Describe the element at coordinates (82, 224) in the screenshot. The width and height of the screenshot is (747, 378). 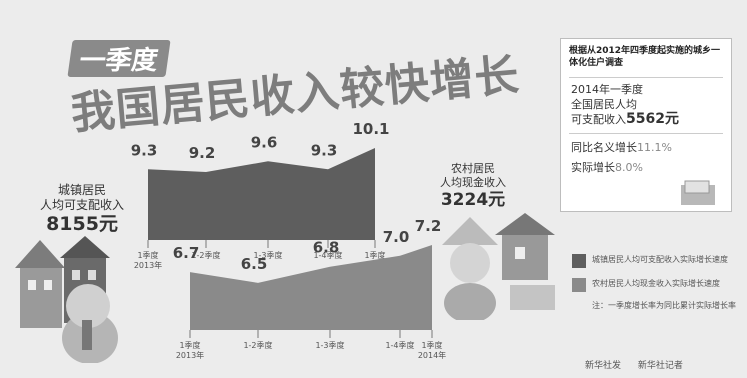
I see `urban-amount: 8155元` at that location.